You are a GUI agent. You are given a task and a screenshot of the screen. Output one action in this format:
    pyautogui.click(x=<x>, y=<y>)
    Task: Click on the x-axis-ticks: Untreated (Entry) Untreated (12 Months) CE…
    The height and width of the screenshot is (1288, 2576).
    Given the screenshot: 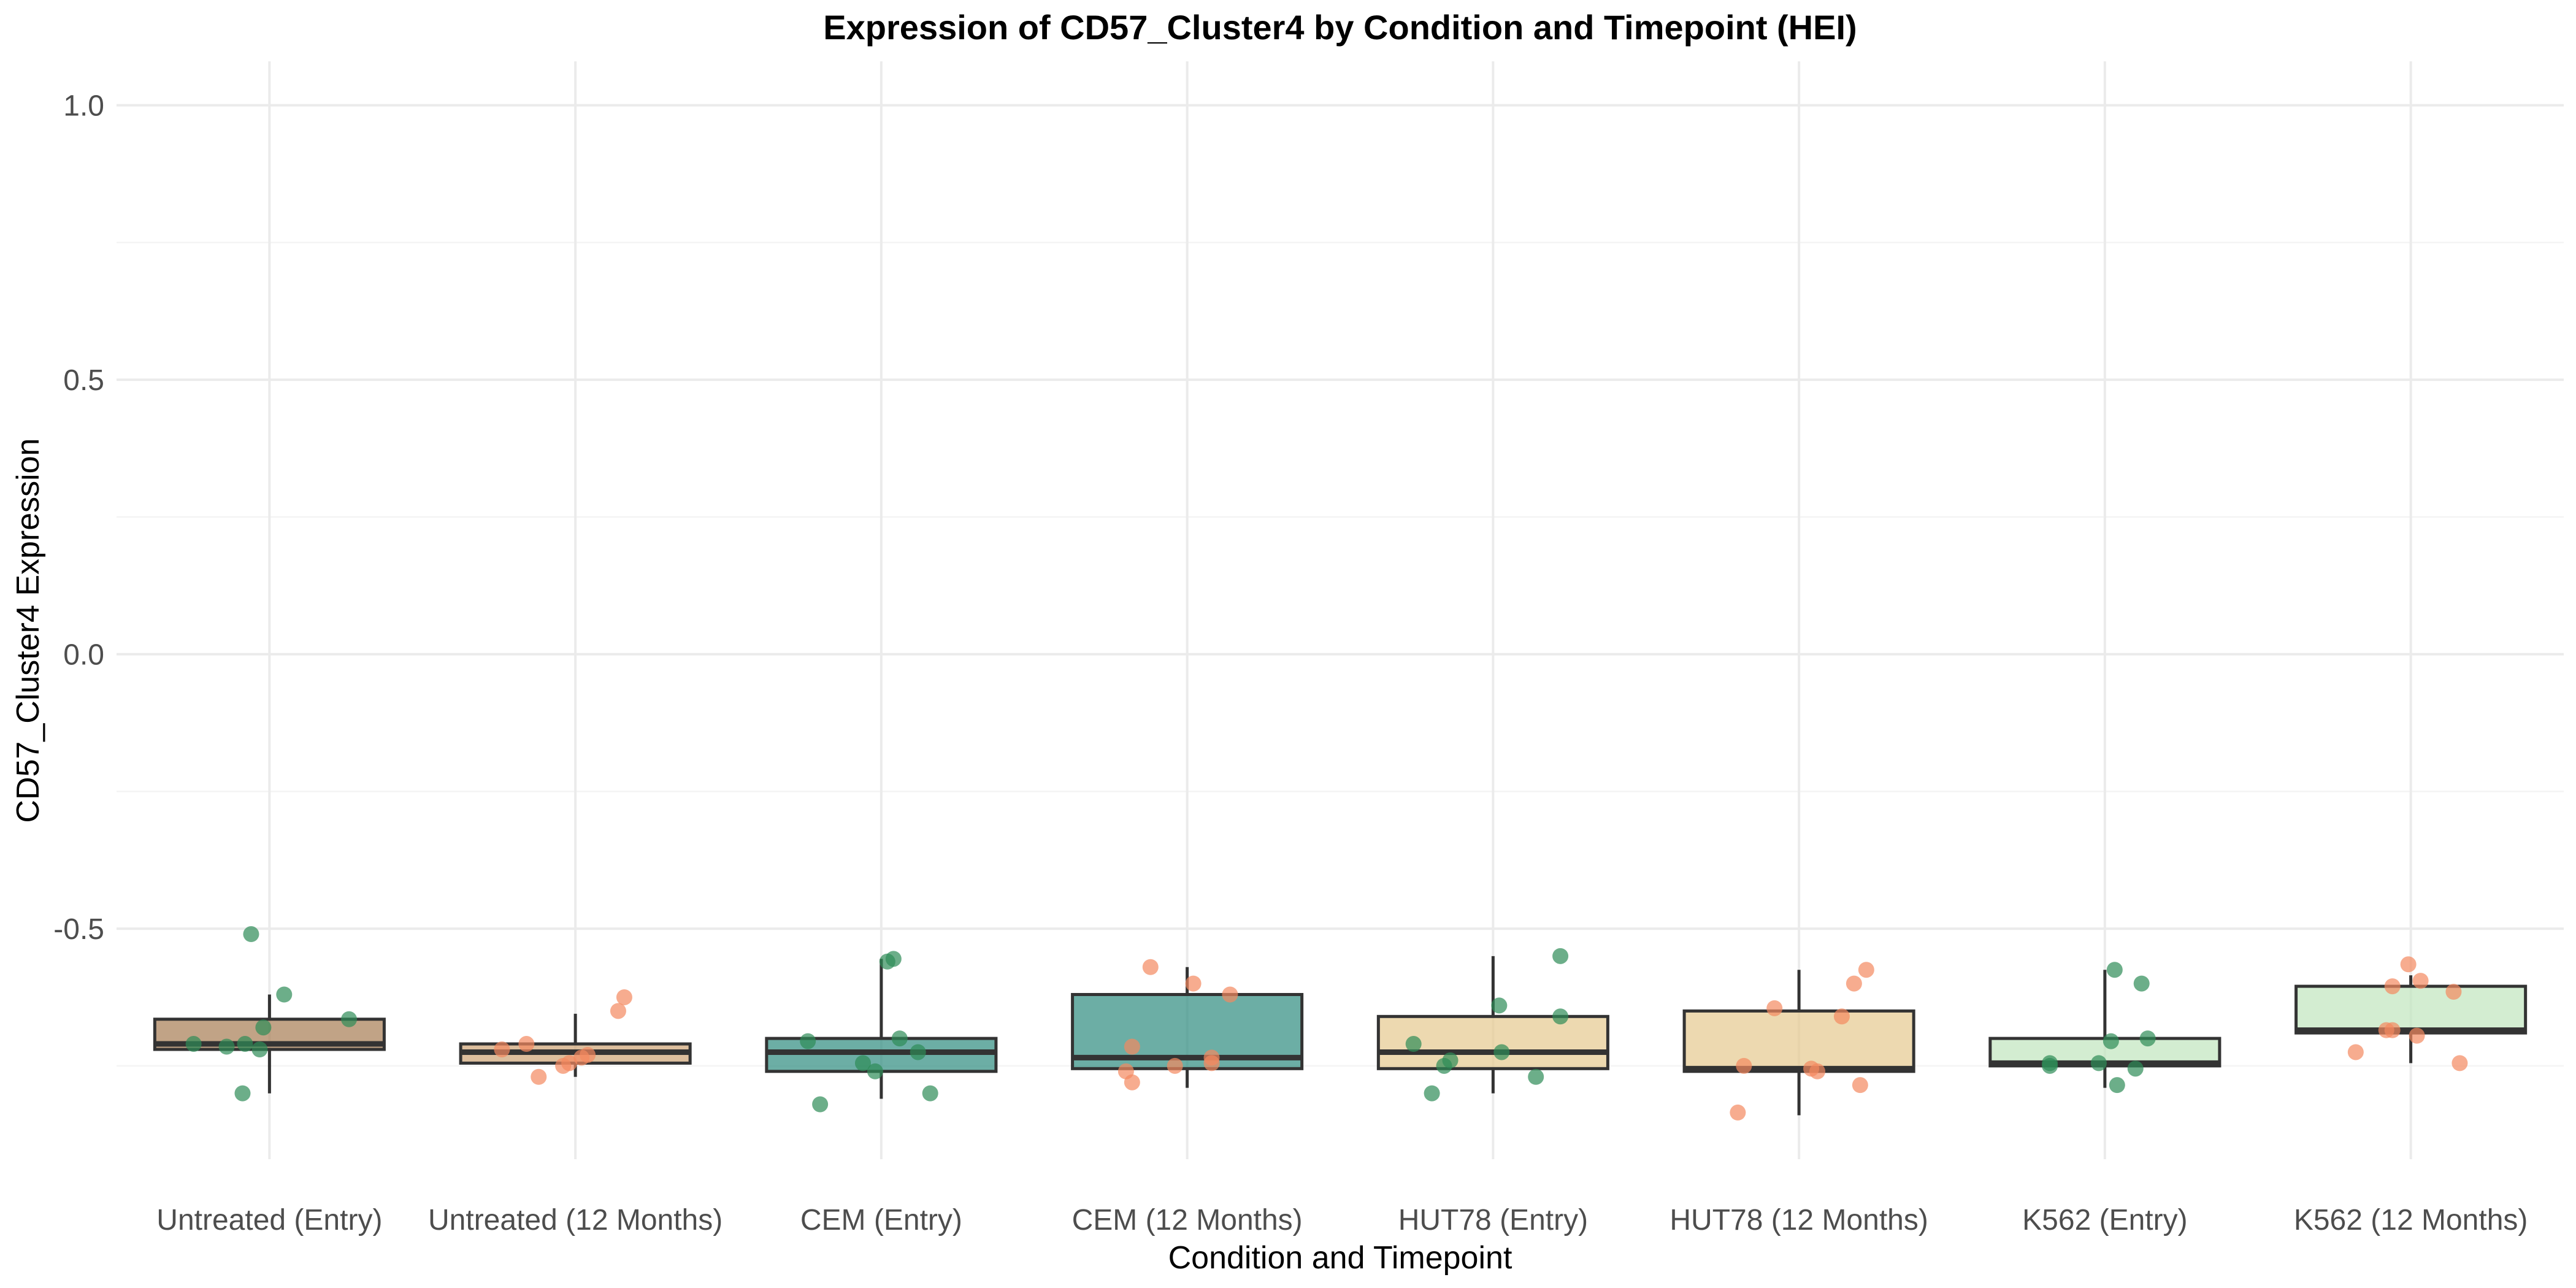 What is the action you would take?
    pyautogui.click(x=1342, y=1220)
    